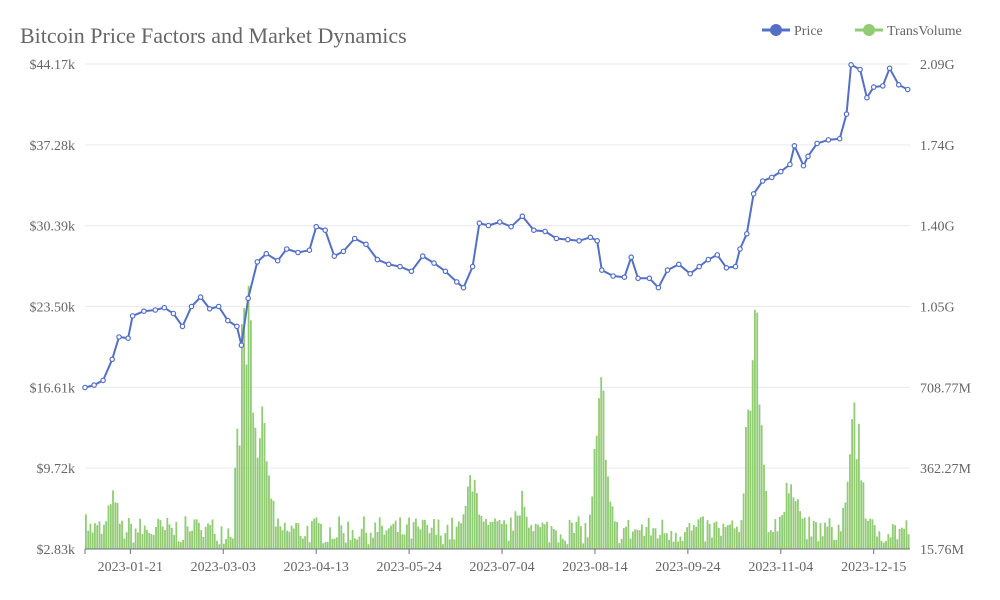 This screenshot has height=600, width=1000. I want to click on legend-item-transvolume: TransVolume, so click(908, 31).